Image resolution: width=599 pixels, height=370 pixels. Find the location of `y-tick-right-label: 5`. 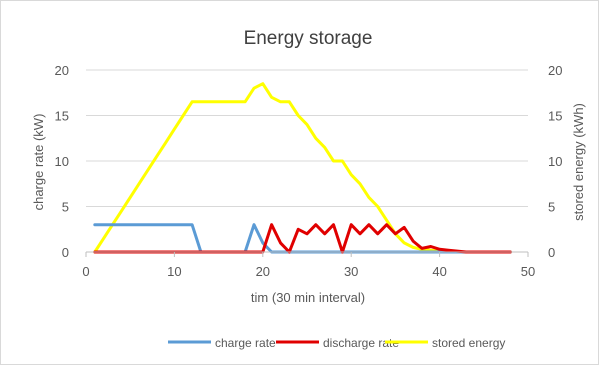

y-tick-right-label: 5 is located at coordinates (551, 207).